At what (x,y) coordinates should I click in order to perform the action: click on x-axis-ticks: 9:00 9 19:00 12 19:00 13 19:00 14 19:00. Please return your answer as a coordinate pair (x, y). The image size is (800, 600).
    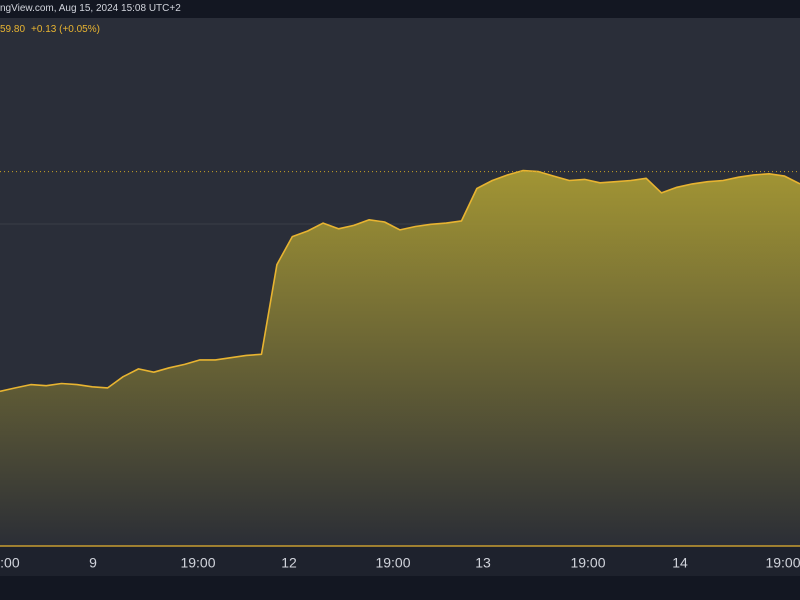
    Looking at the image, I should click on (400, 563).